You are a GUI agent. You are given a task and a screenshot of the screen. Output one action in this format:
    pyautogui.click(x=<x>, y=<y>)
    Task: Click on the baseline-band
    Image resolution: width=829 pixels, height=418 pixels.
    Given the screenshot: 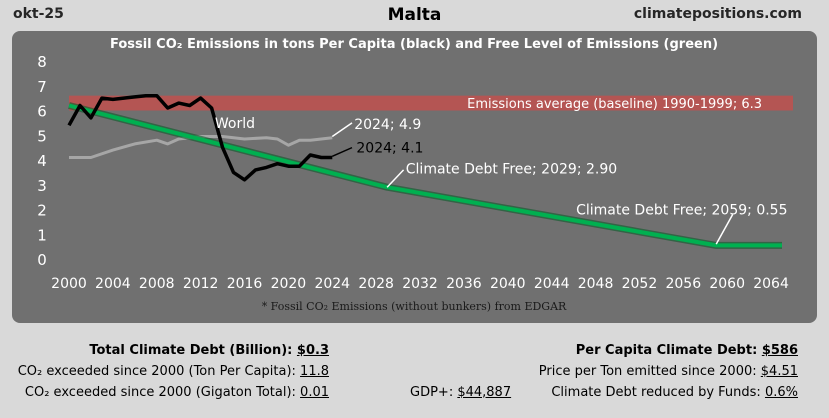 What is the action you would take?
    pyautogui.click(x=431, y=103)
    